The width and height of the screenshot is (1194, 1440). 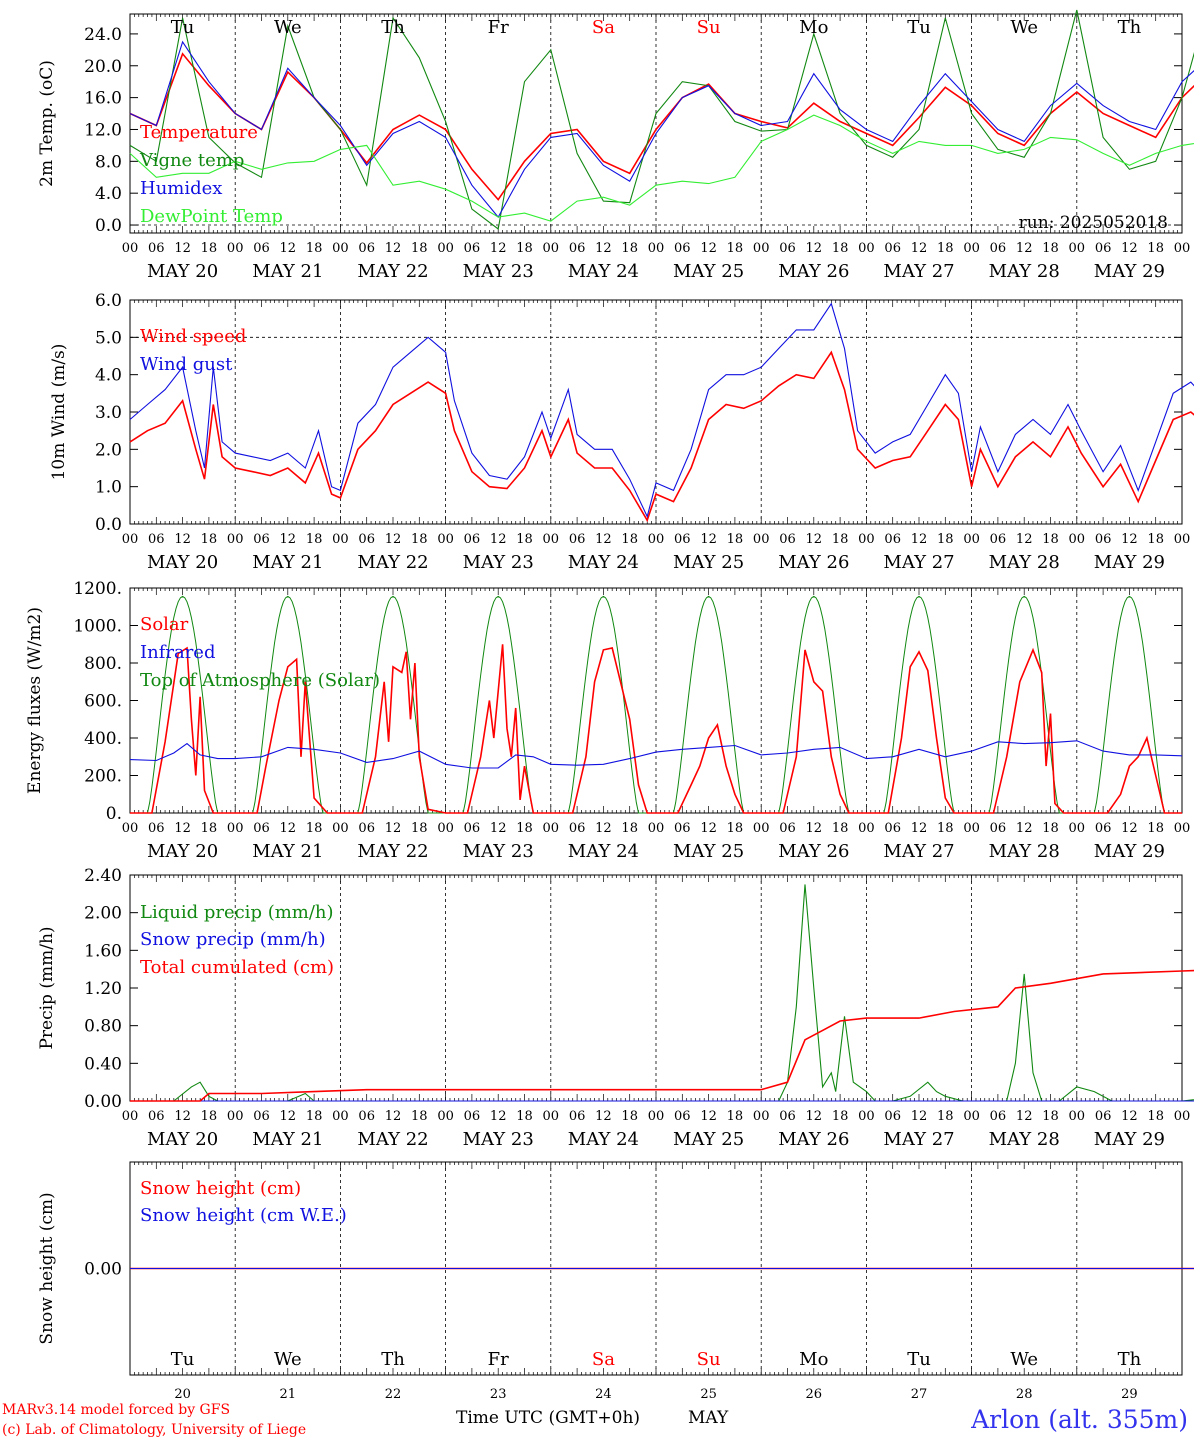 I want to click on series-line-infrared, so click(x=656, y=754).